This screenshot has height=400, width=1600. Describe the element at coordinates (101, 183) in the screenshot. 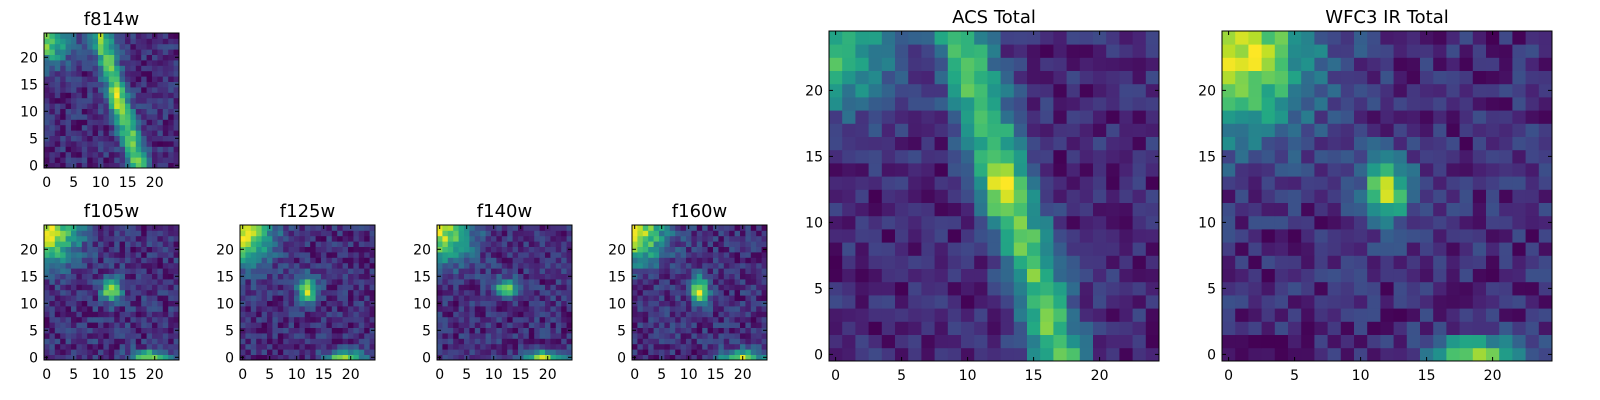

I see `x-tick-label: 10` at that location.